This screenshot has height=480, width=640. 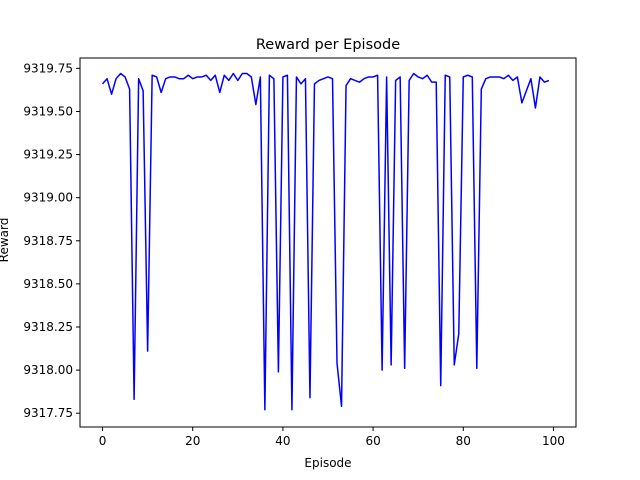 What do you see at coordinates (48, 284) in the screenshot?
I see `y-tick-label: 9318.50` at bounding box center [48, 284].